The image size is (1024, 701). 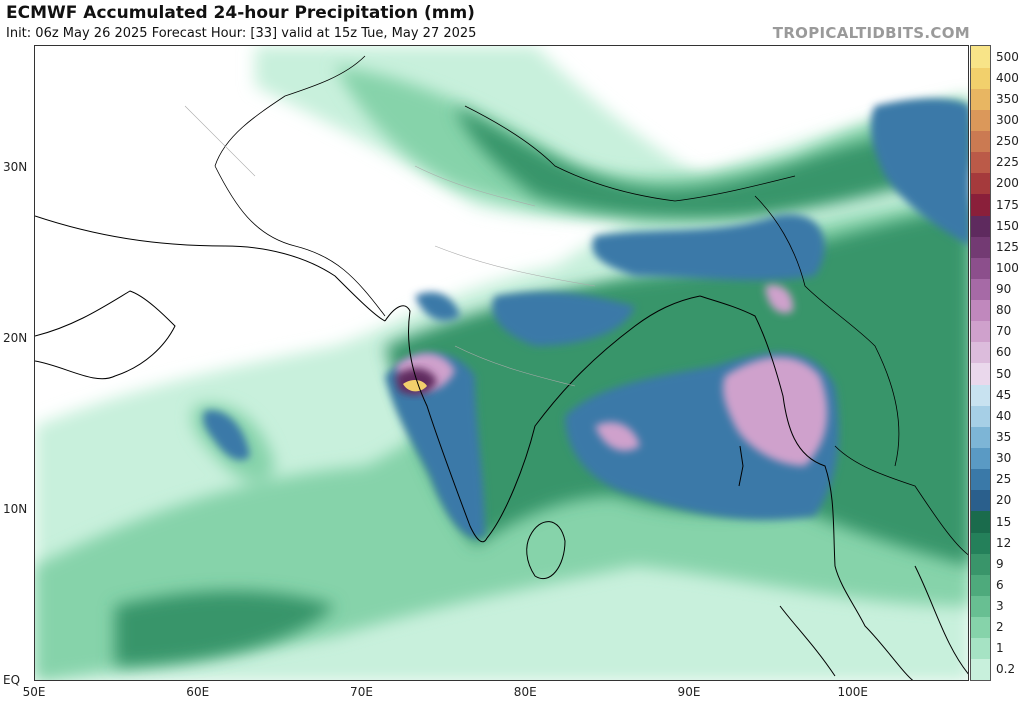 I want to click on sri-lanka-island, so click(x=546, y=550).